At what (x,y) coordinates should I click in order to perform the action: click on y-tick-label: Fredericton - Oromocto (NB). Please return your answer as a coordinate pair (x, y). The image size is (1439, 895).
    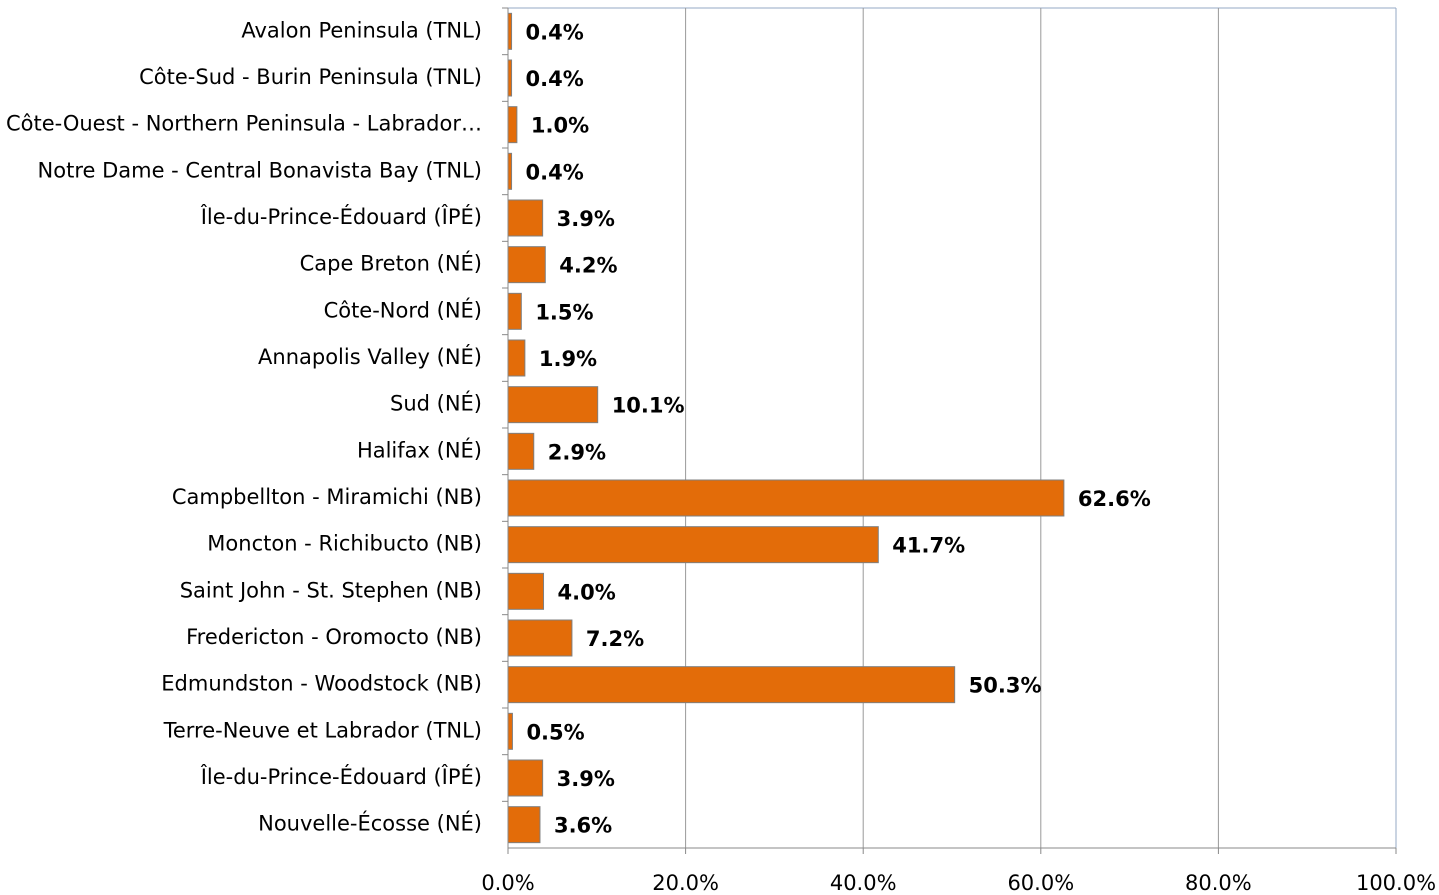
    Looking at the image, I should click on (334, 637).